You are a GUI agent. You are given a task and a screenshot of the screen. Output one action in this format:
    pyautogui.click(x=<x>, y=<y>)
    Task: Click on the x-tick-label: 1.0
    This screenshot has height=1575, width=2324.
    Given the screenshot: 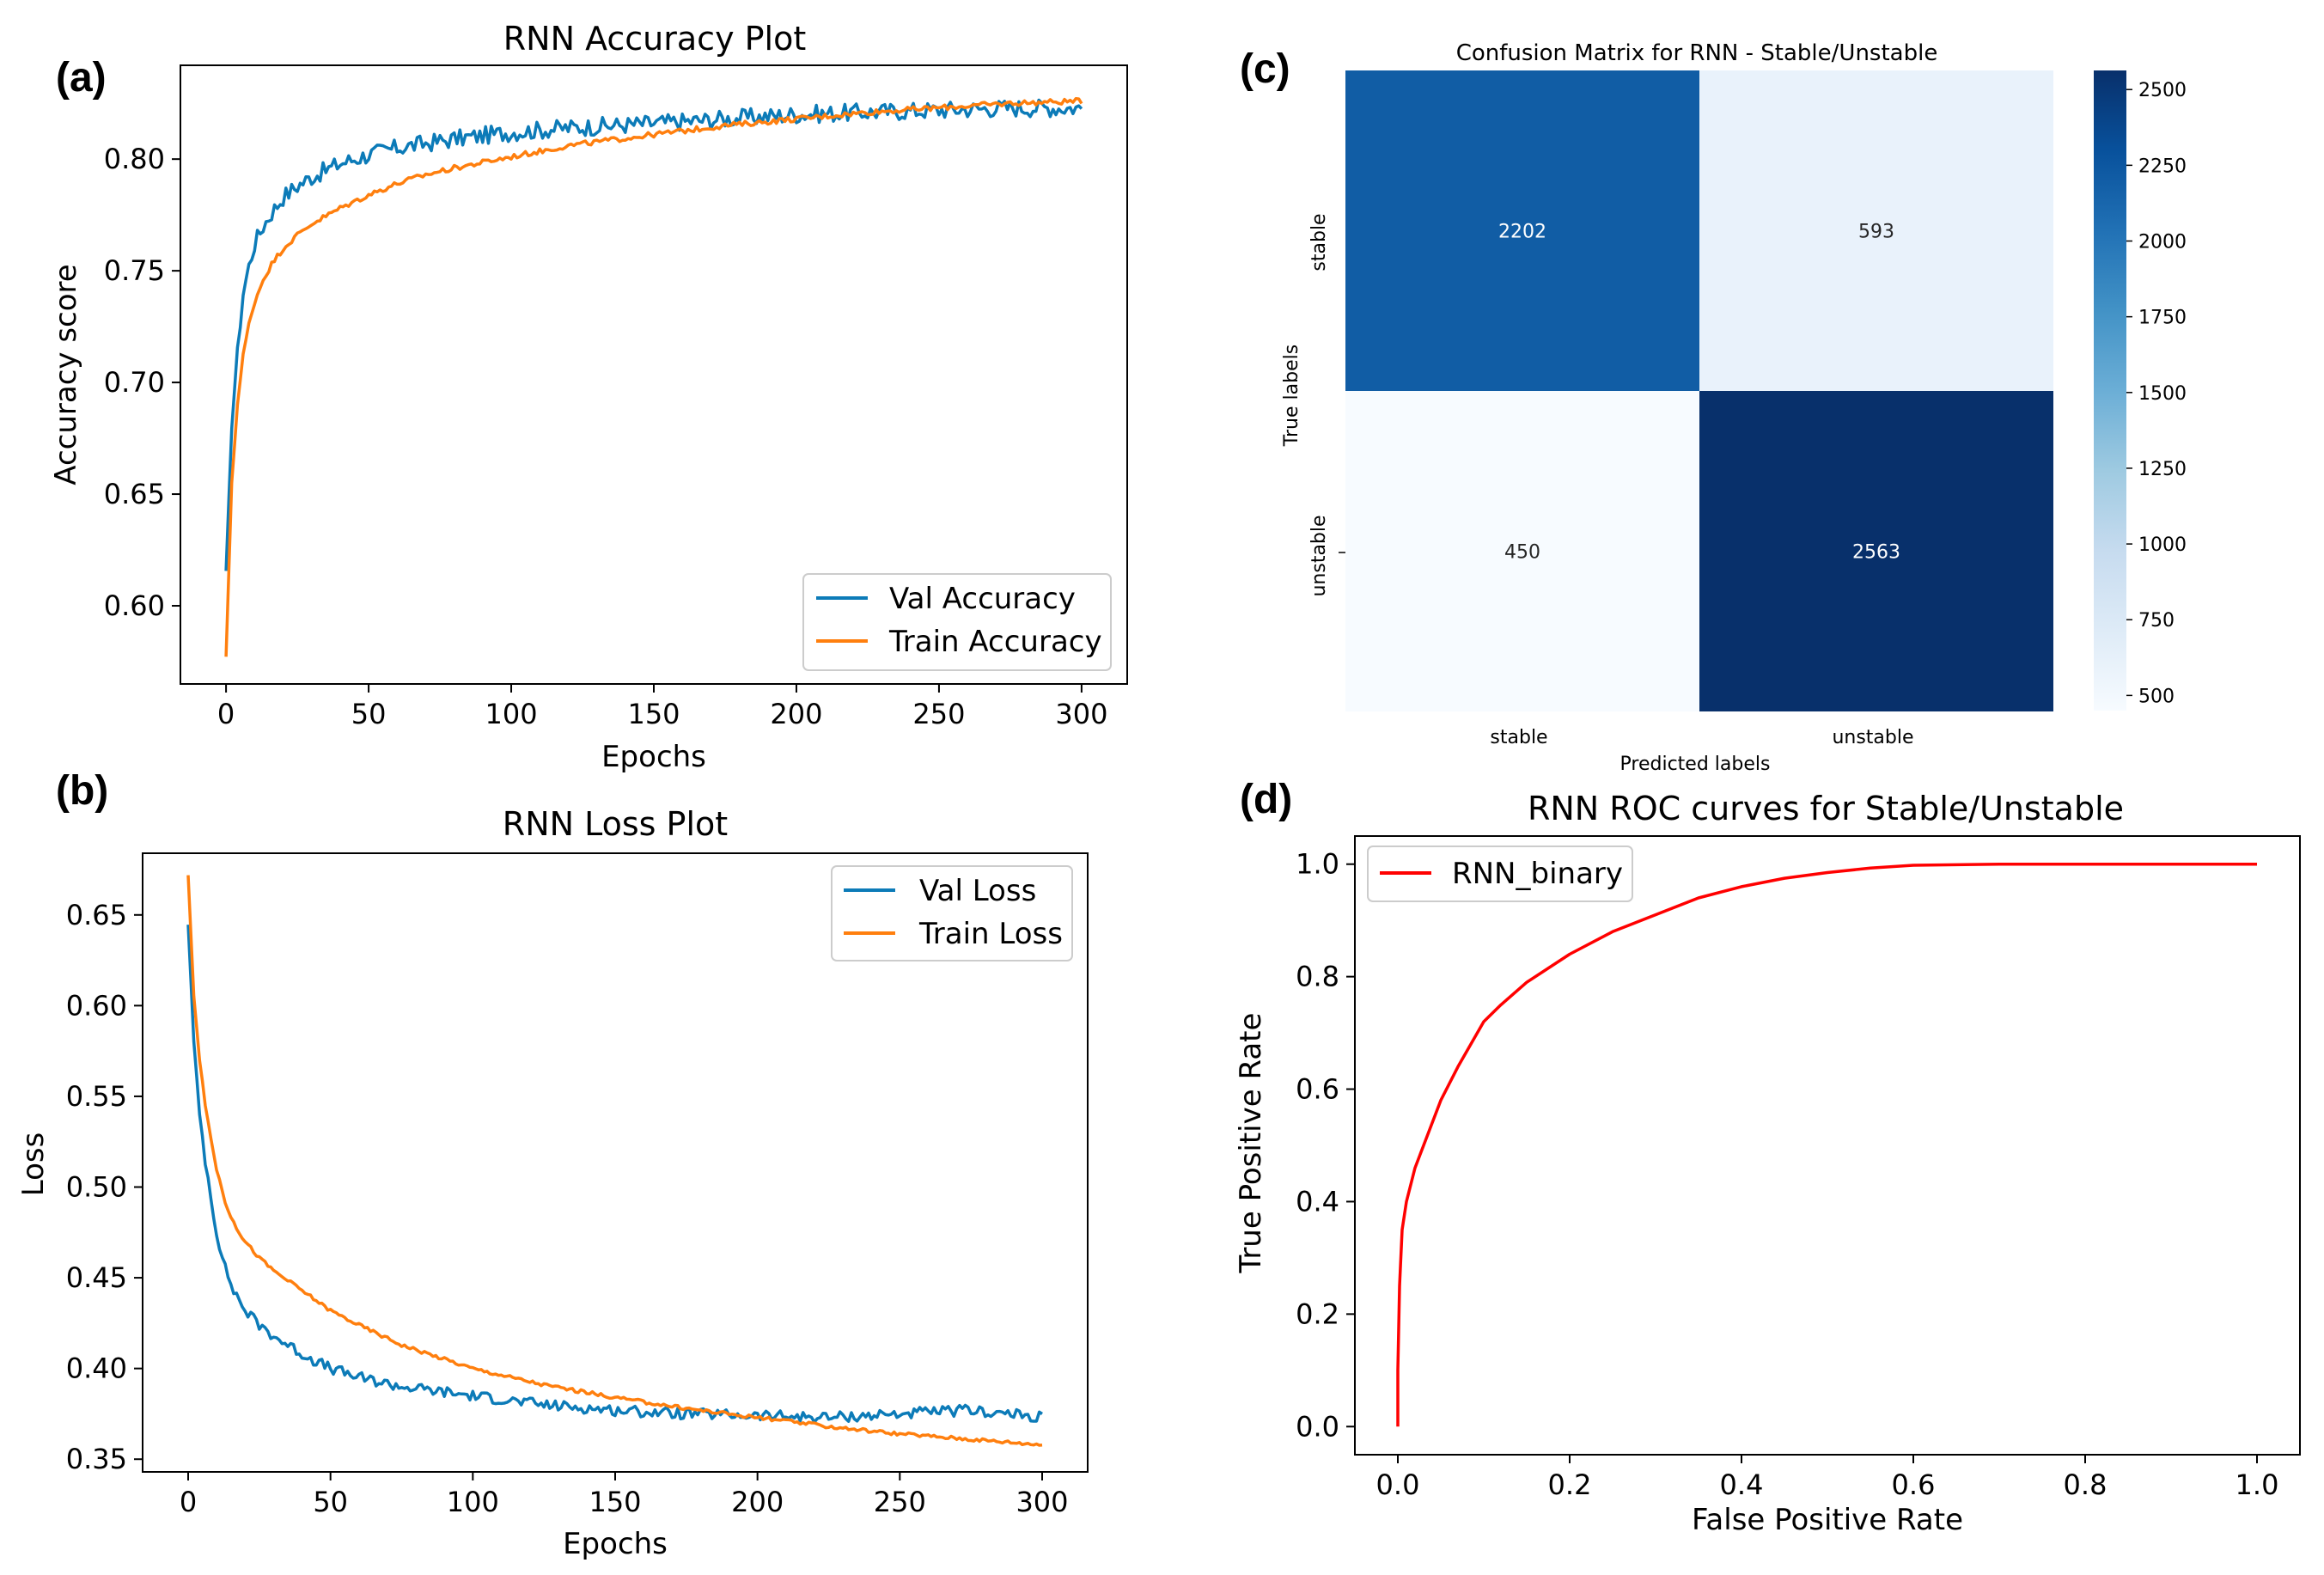 What is the action you would take?
    pyautogui.click(x=2257, y=1484)
    